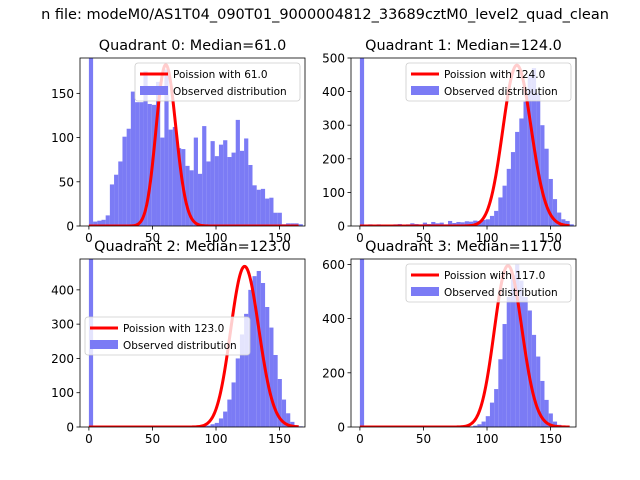 The image size is (640, 480). Describe the element at coordinates (463, 247) in the screenshot. I see `quadrant-3-title: Quadrant 3: Median=117.0` at that location.